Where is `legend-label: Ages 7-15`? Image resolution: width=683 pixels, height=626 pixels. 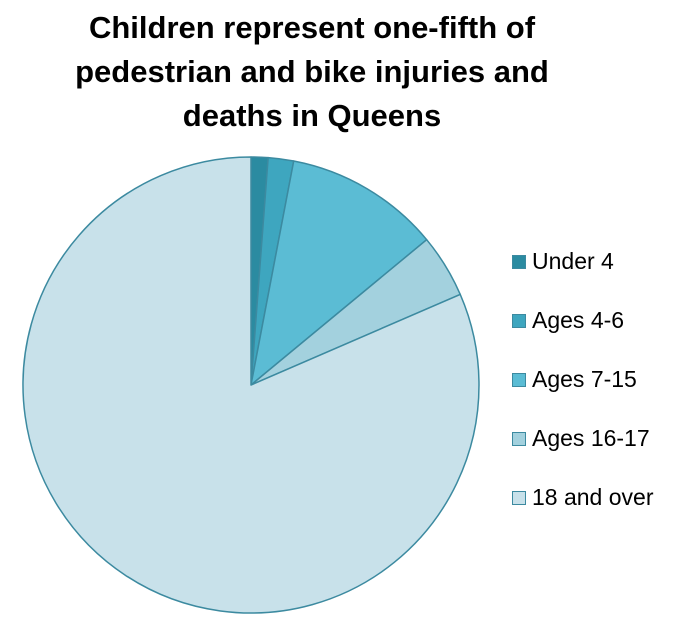 legend-label: Ages 7-15 is located at coordinates (584, 379).